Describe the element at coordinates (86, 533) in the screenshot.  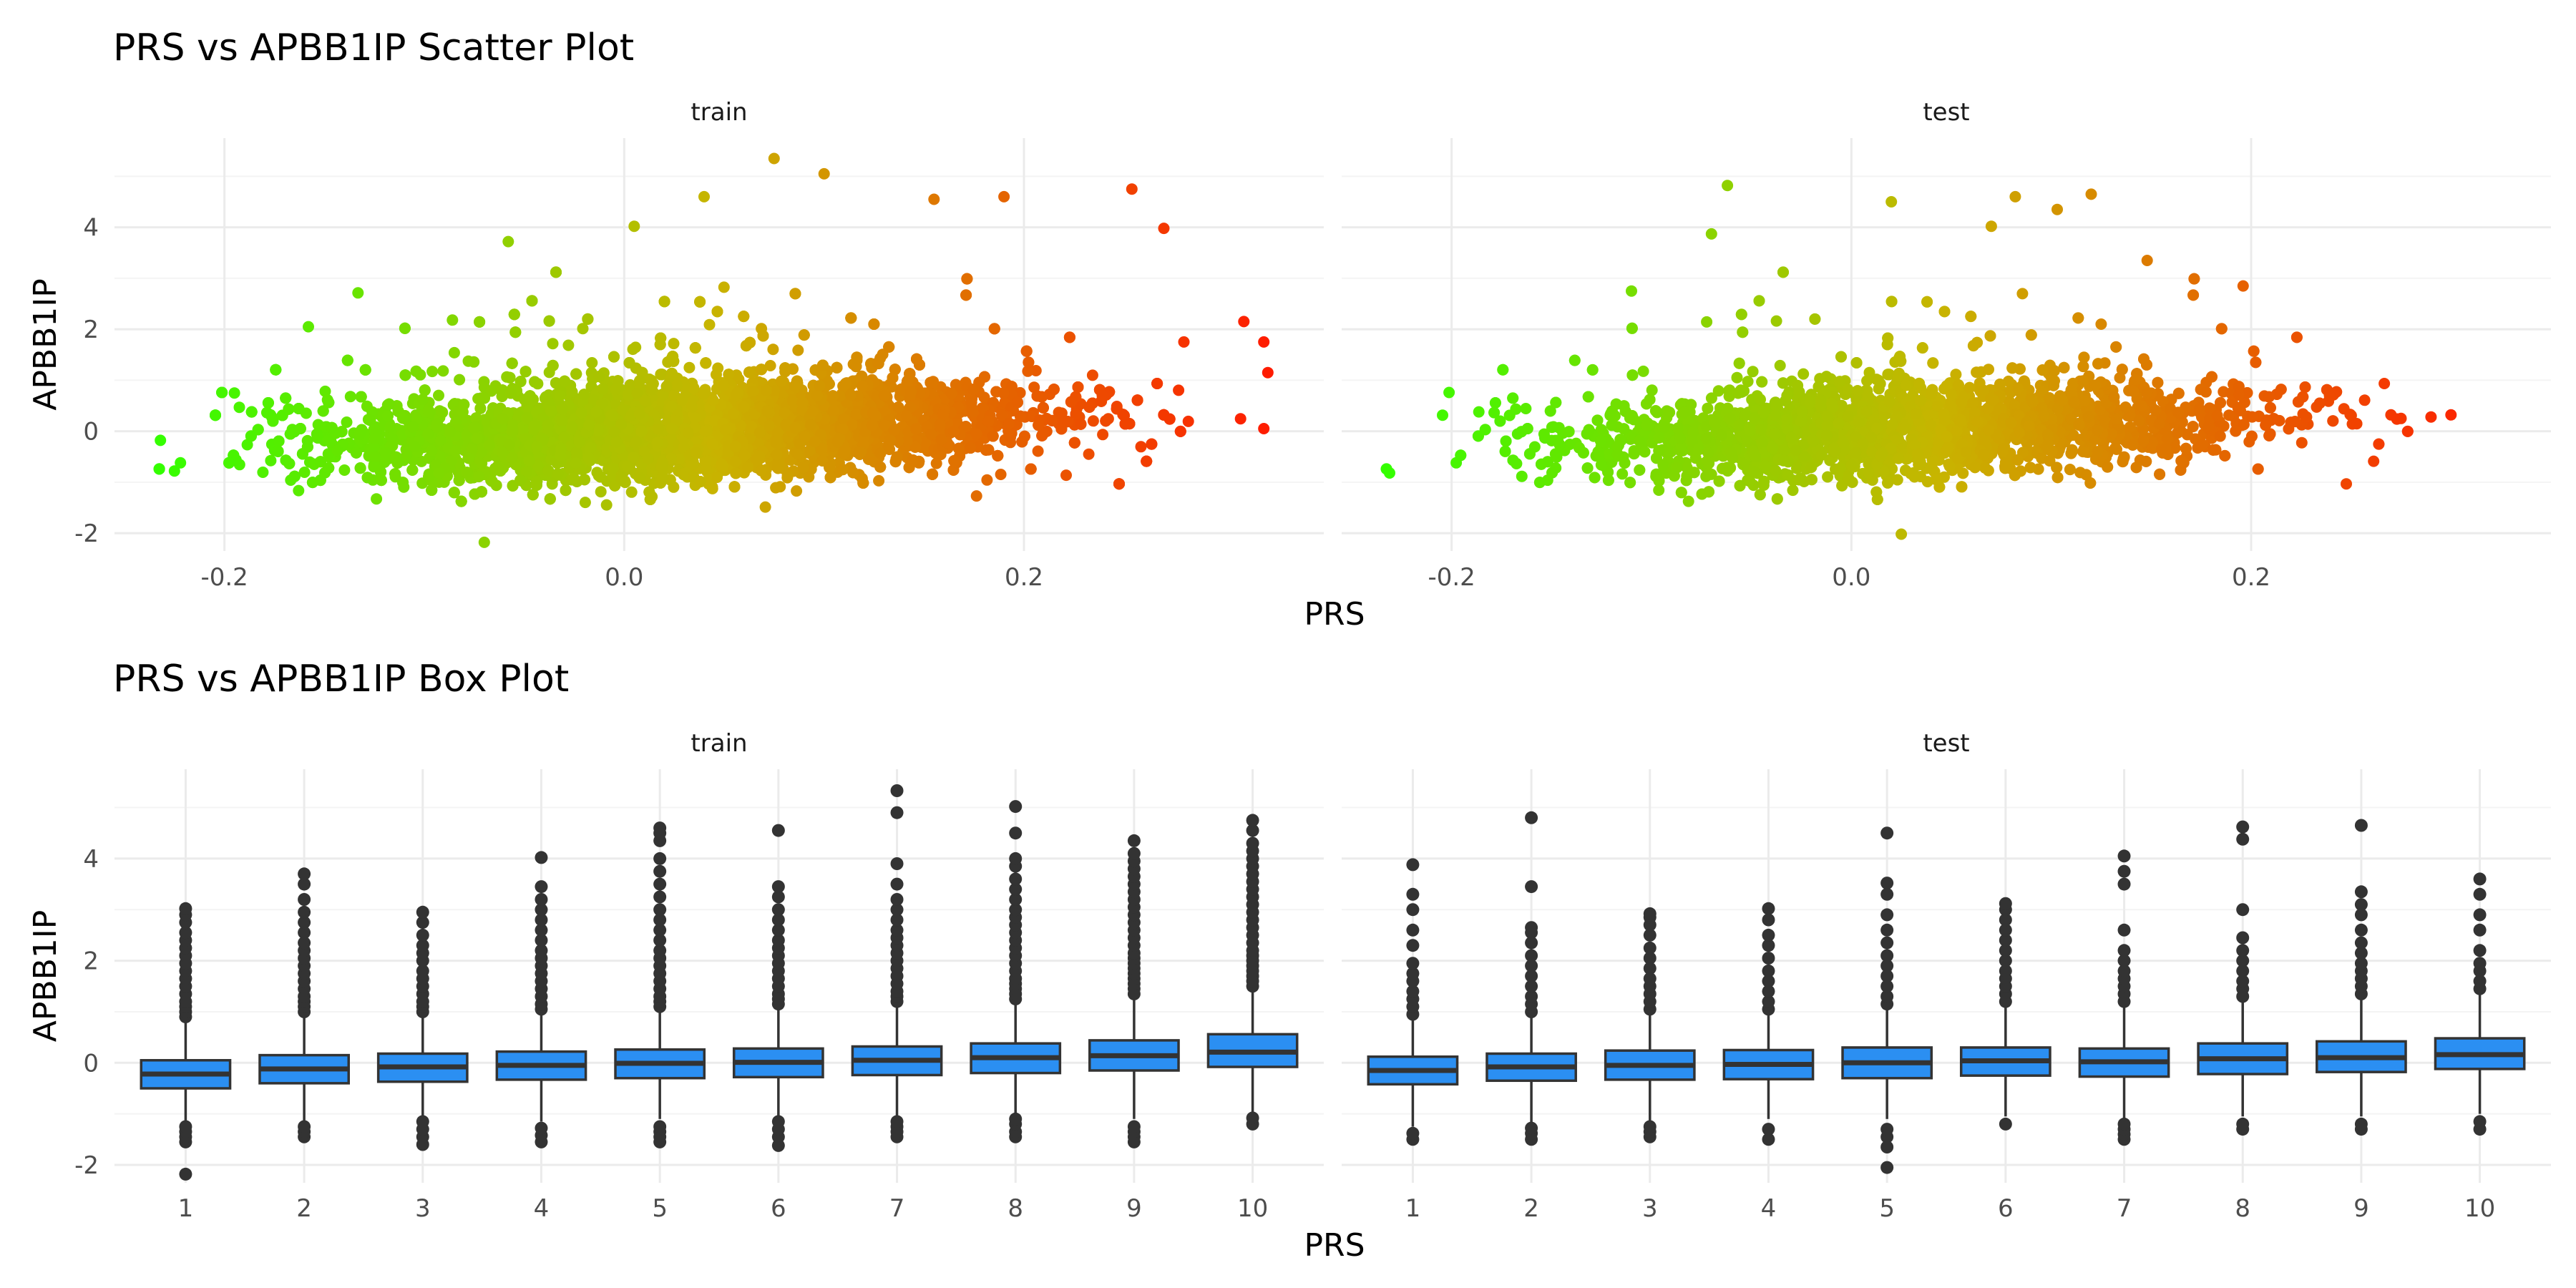
I see `y-tick-label: -2` at that location.